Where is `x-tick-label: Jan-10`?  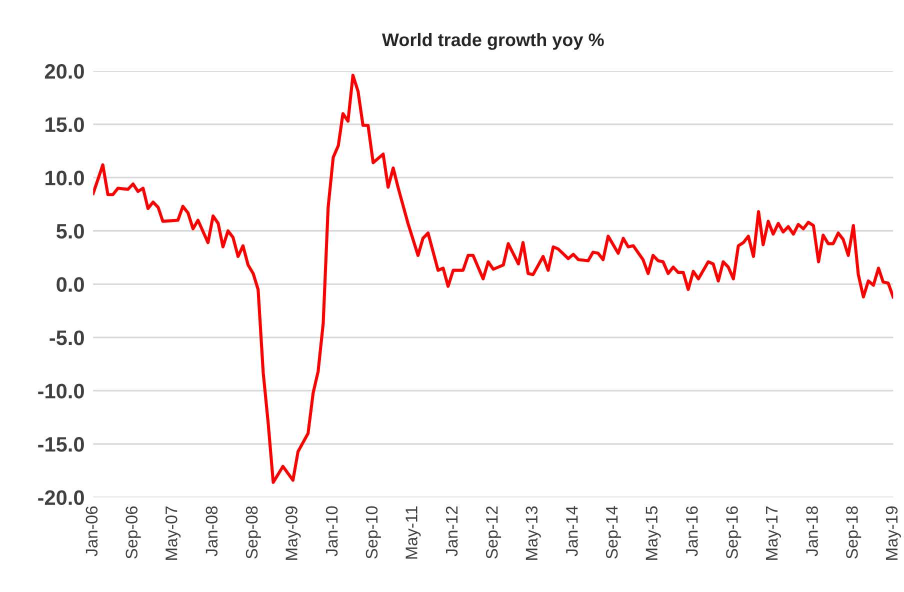 x-tick-label: Jan-10 is located at coordinates (332, 531).